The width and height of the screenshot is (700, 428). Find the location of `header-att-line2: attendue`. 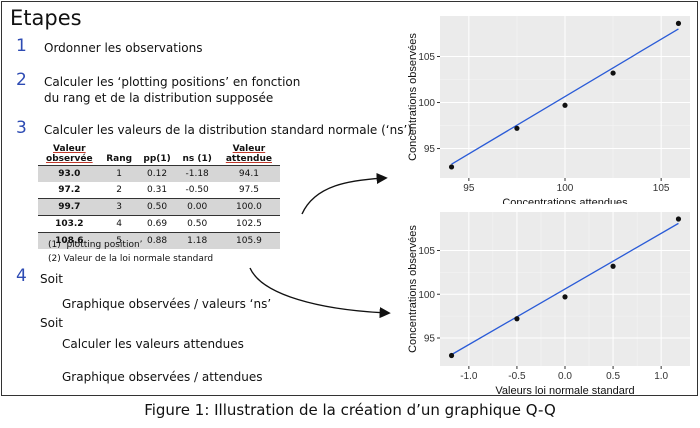

header-att-line2: attendue is located at coordinates (248, 159).